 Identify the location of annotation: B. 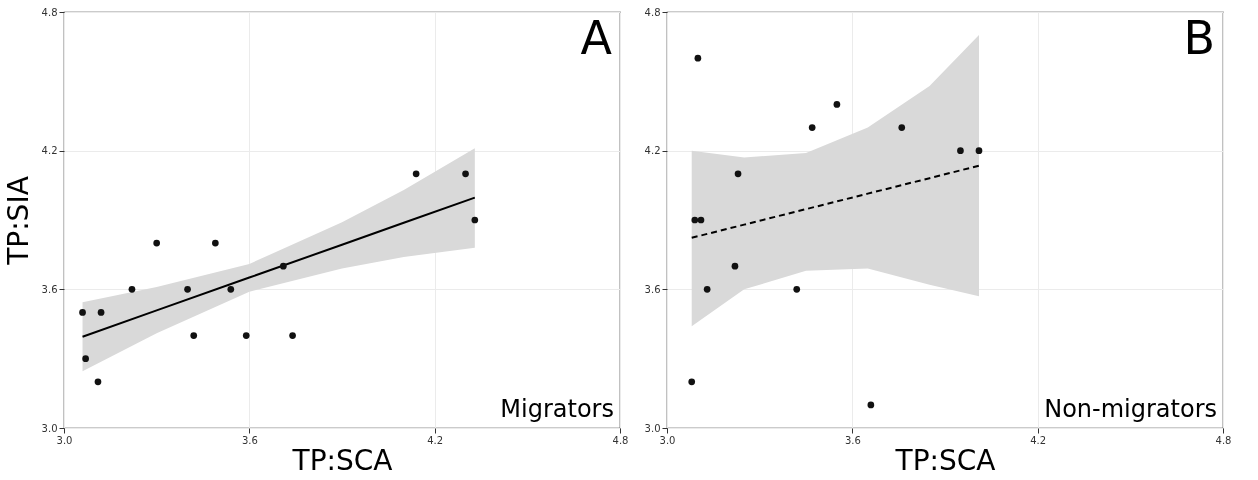
(1199, 38).